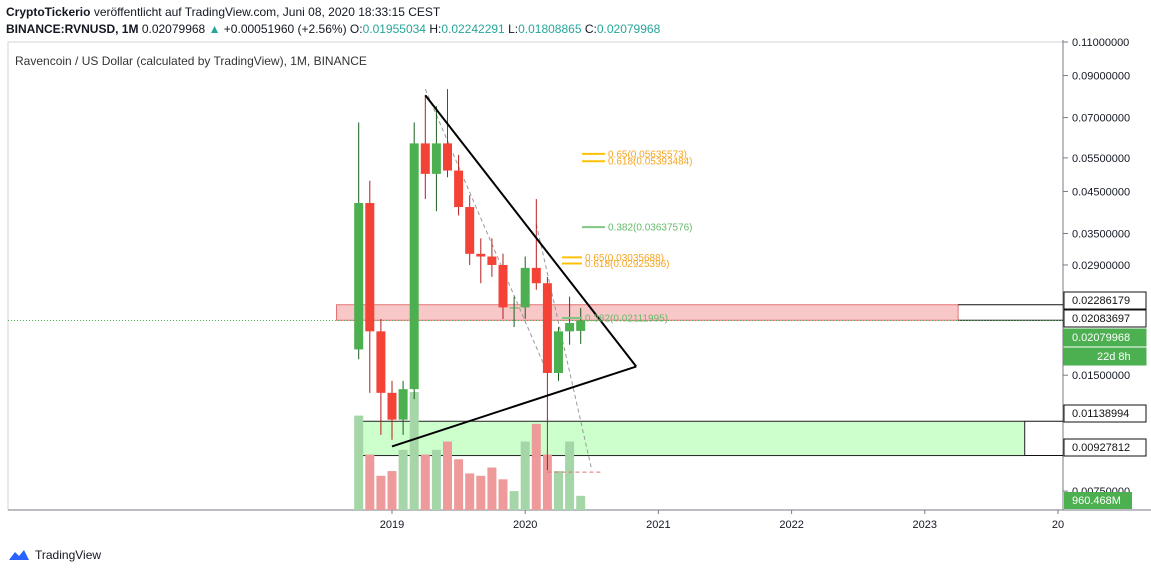 The height and width of the screenshot is (575, 1151). Describe the element at coordinates (1101, 319) in the screenshot. I see `price-tag-label: 0.02083697` at that location.